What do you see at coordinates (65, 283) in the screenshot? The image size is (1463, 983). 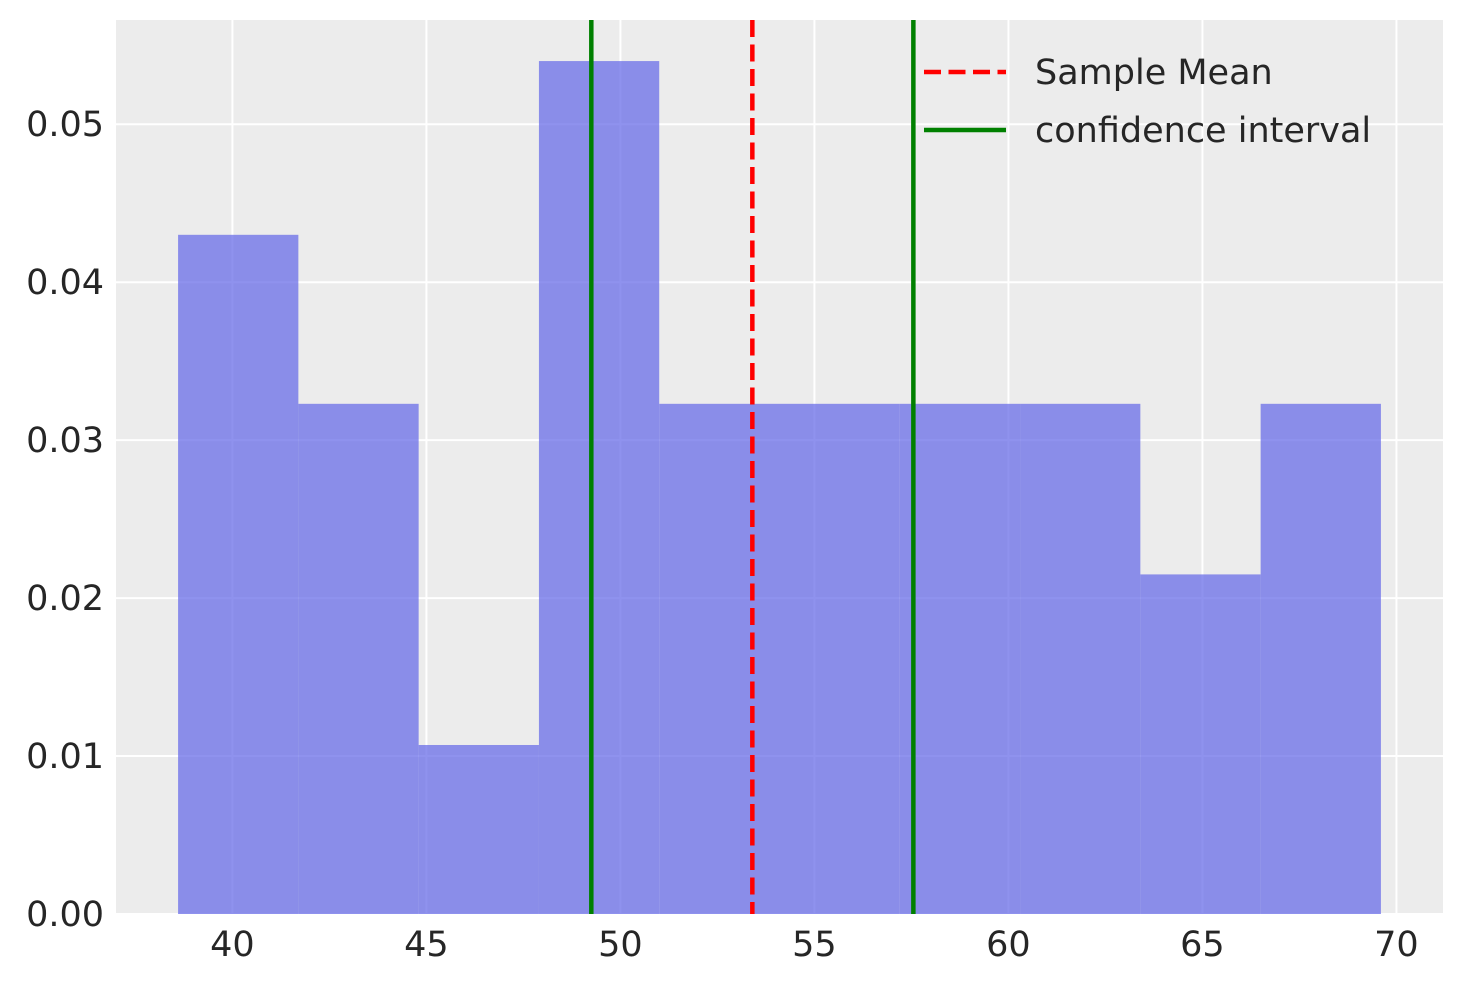 I see `y-tick-label: 0.04` at bounding box center [65, 283].